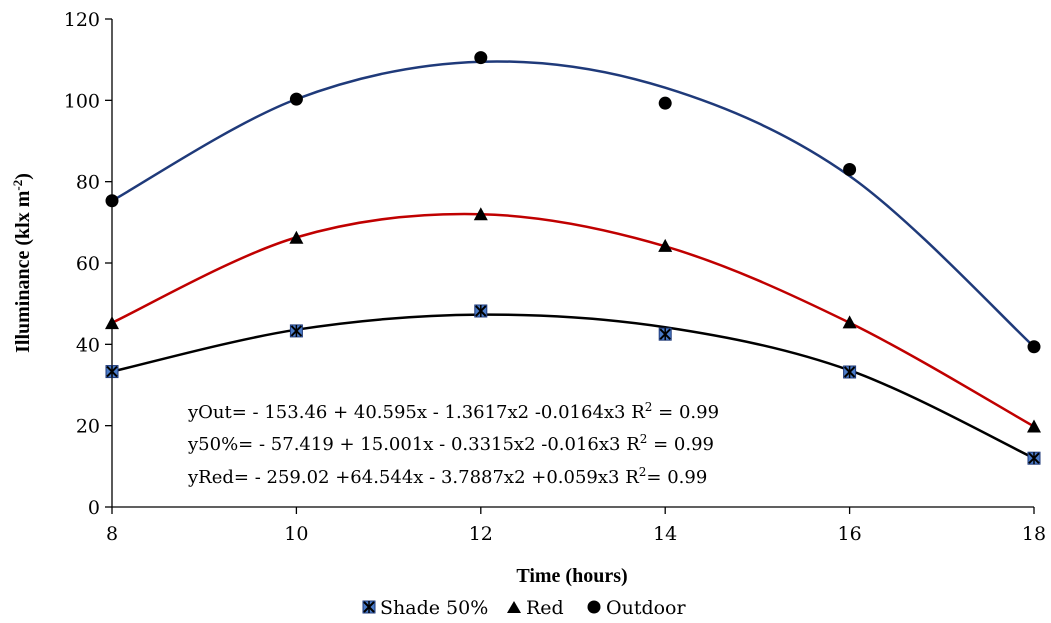  I want to click on legend-item-red: Red, so click(535, 608).